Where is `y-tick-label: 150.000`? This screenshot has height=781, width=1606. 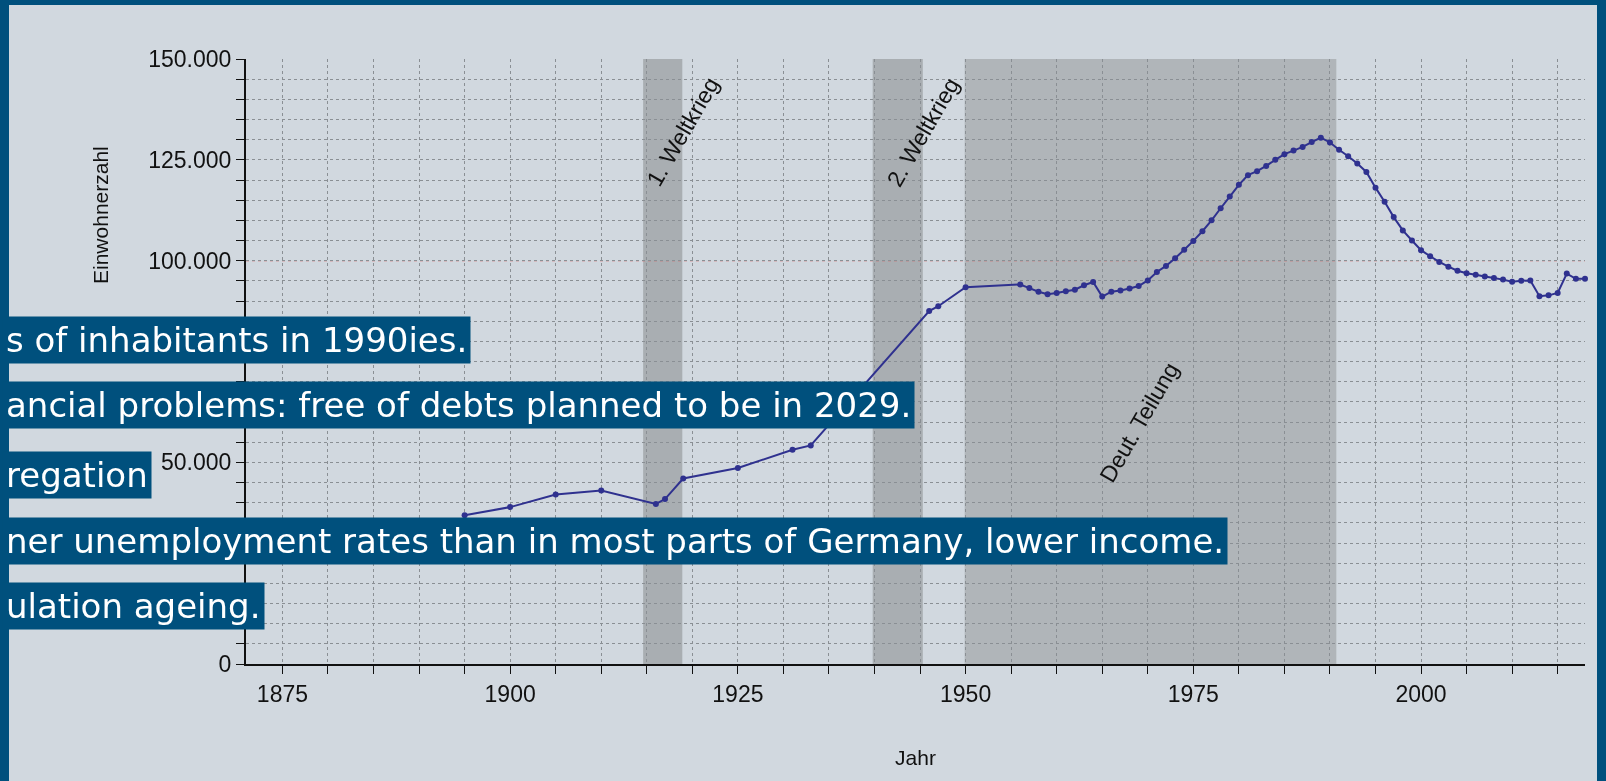 y-tick-label: 150.000 is located at coordinates (190, 59).